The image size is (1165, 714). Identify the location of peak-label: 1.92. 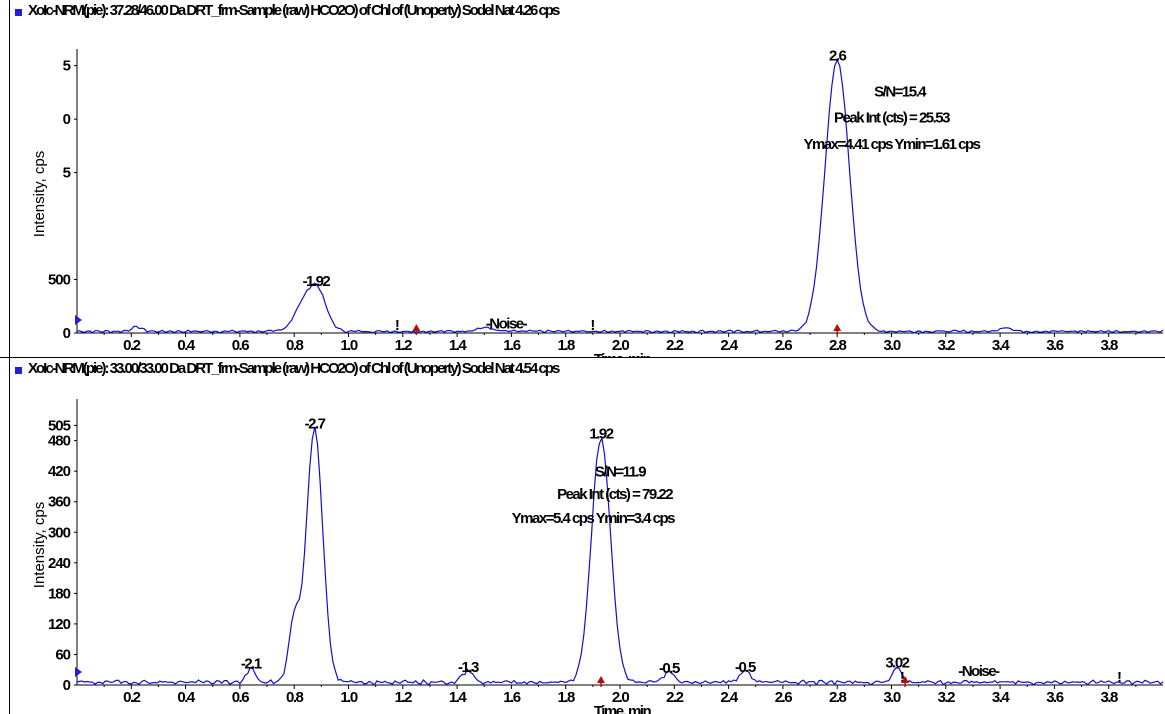
(601, 434).